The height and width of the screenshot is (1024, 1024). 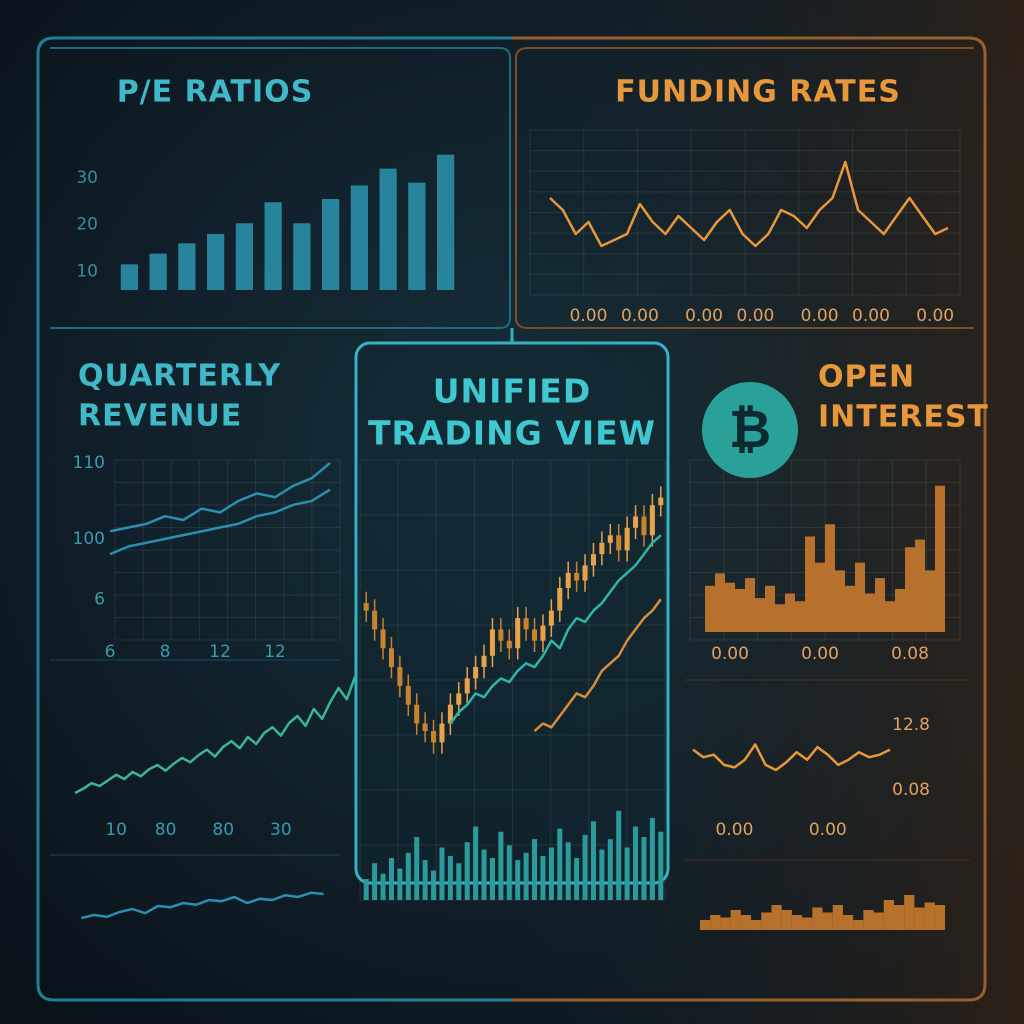 What do you see at coordinates (866, 377) in the screenshot?
I see `chart-title: OPEN` at bounding box center [866, 377].